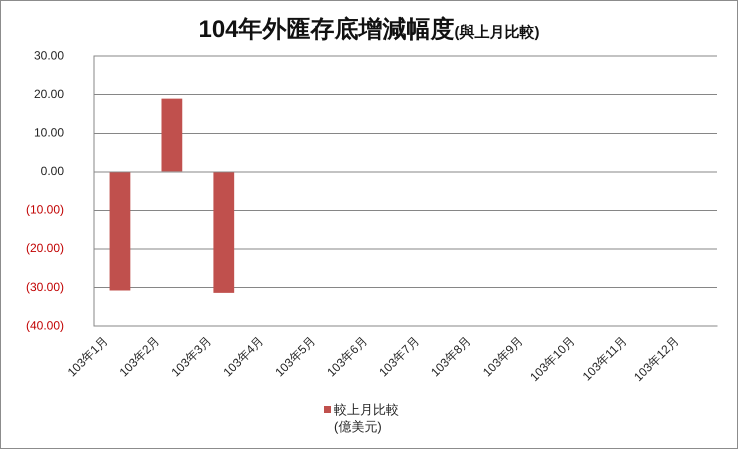  I want to click on x-tick-label: 103年1月, so click(87, 357).